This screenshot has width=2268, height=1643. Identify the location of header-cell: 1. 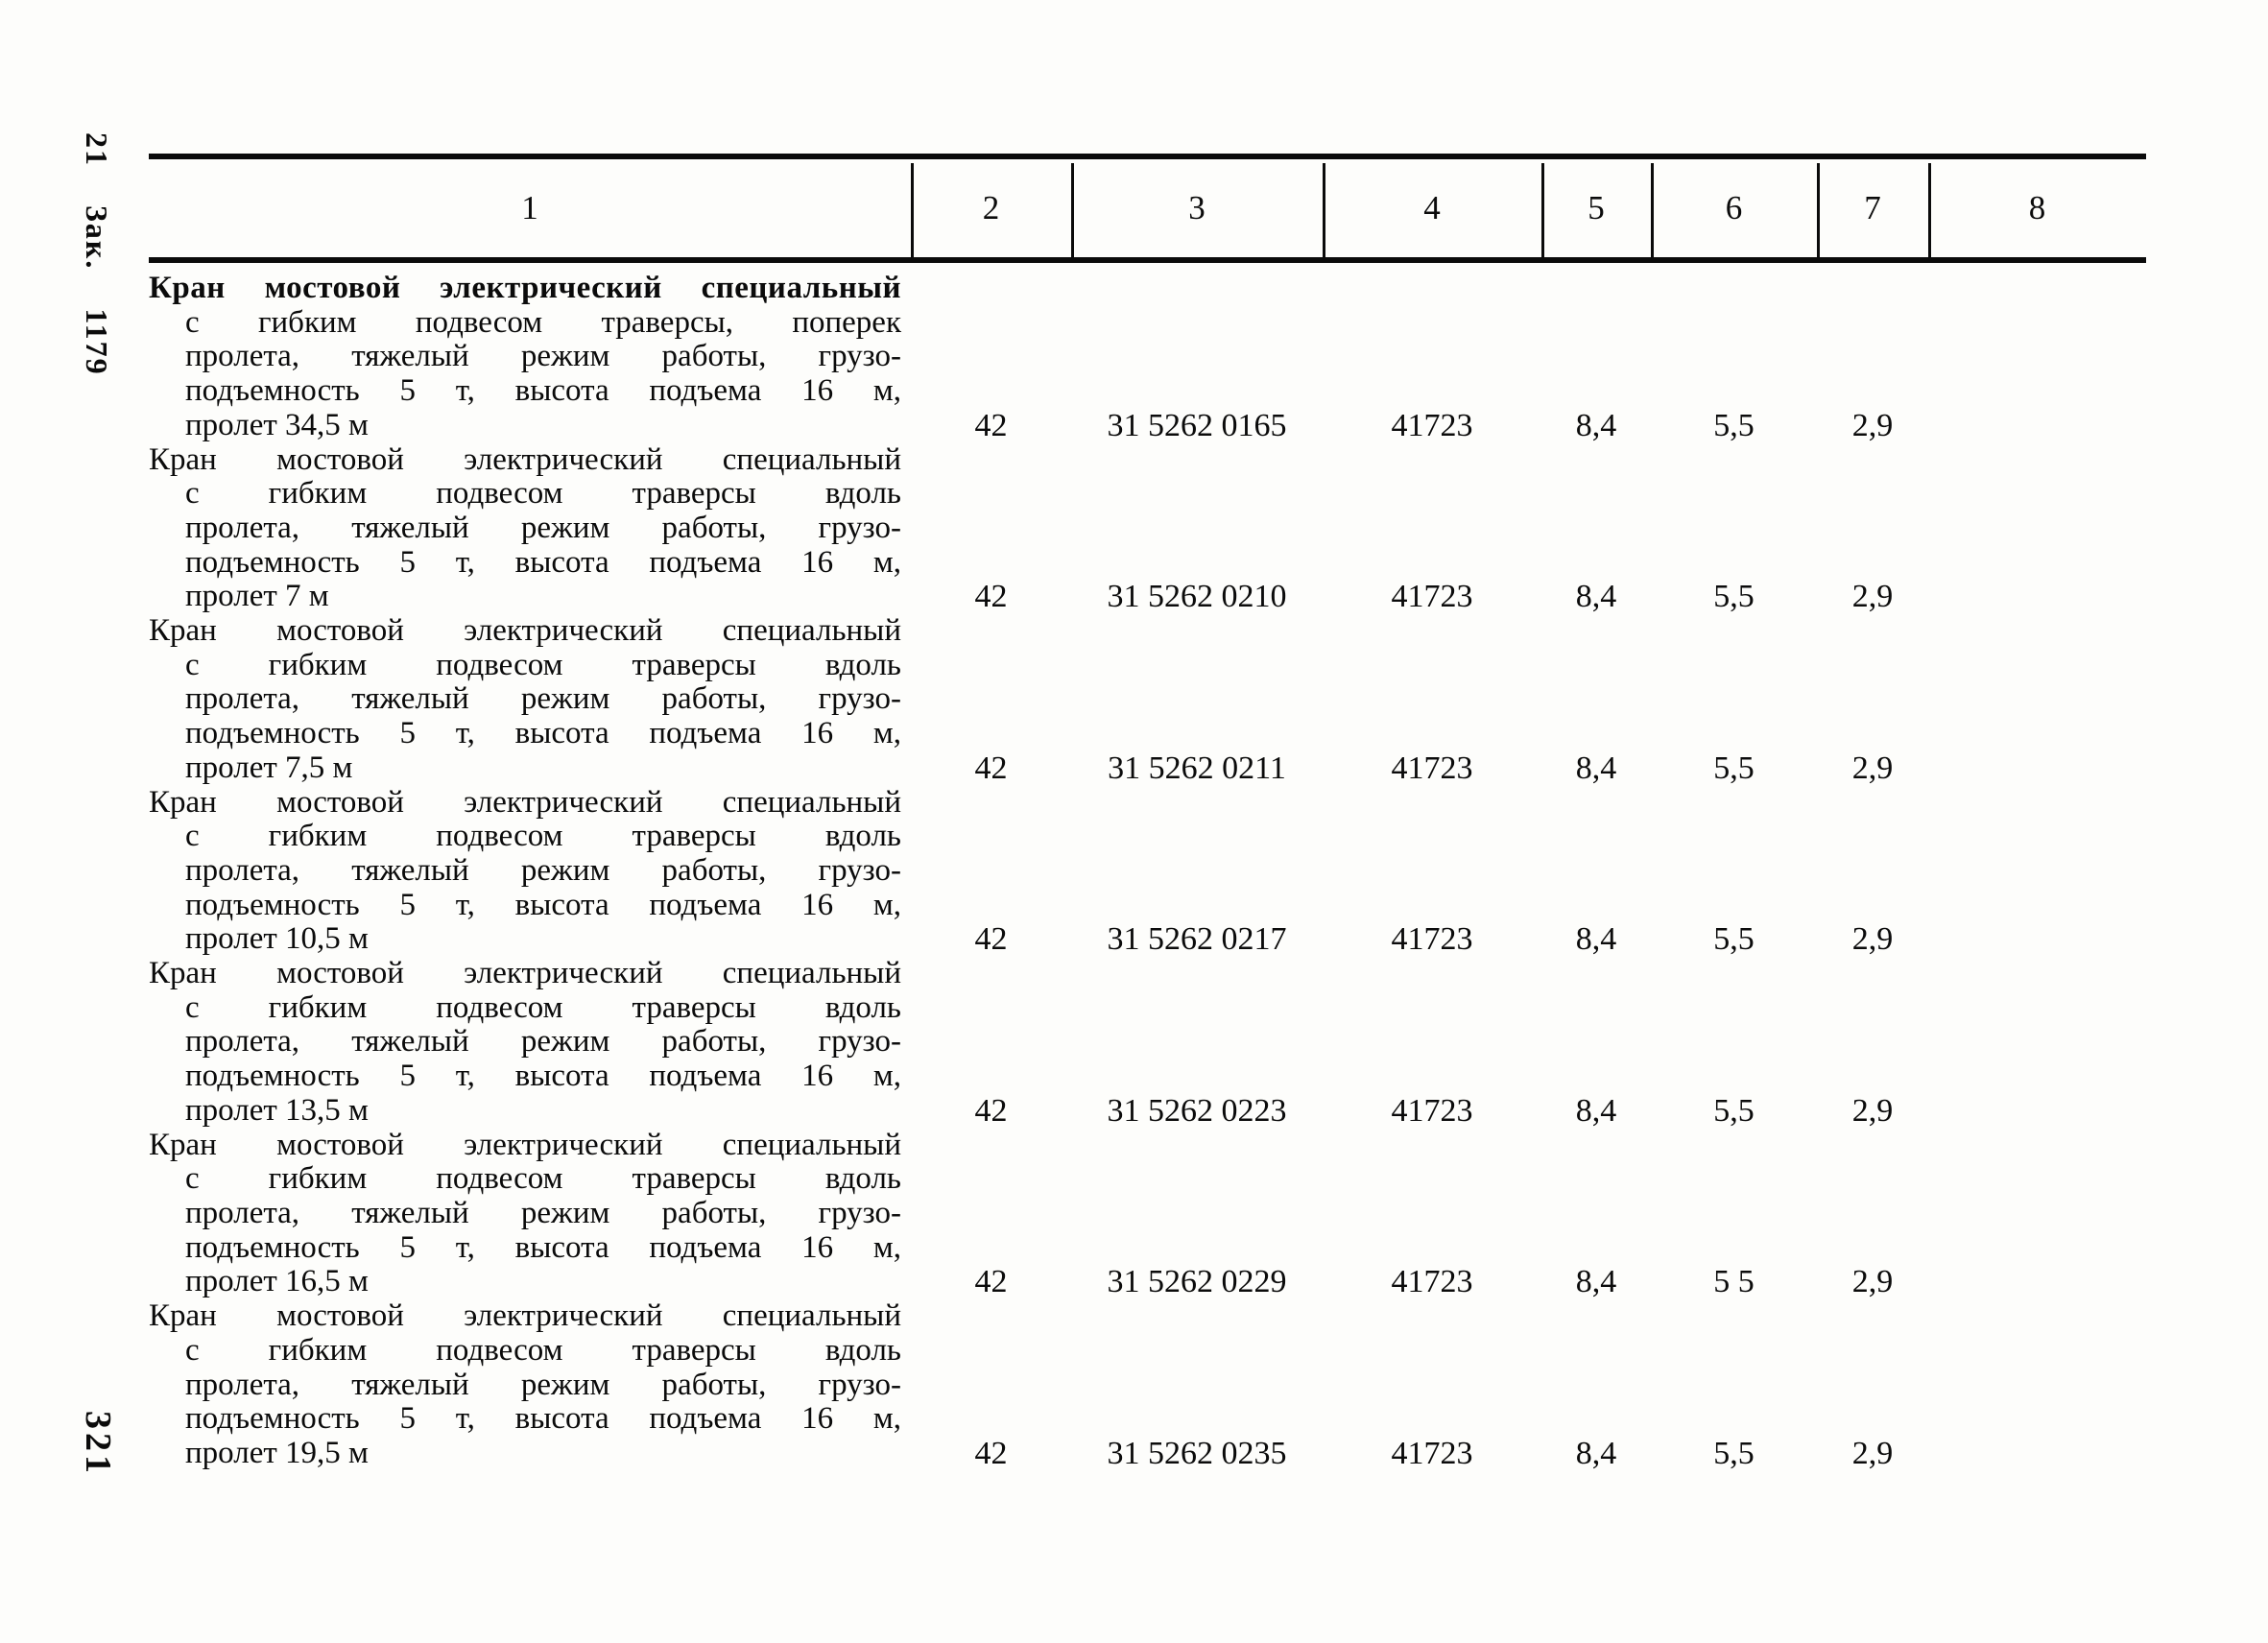
(529, 207).